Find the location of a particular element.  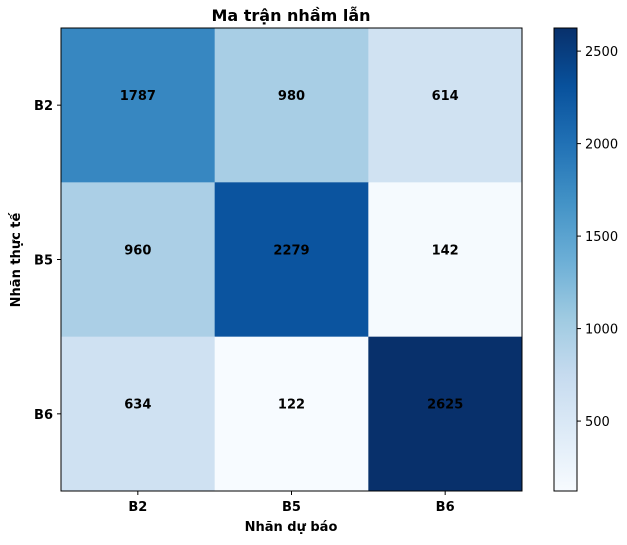

x-tick-label: B6 is located at coordinates (445, 507).